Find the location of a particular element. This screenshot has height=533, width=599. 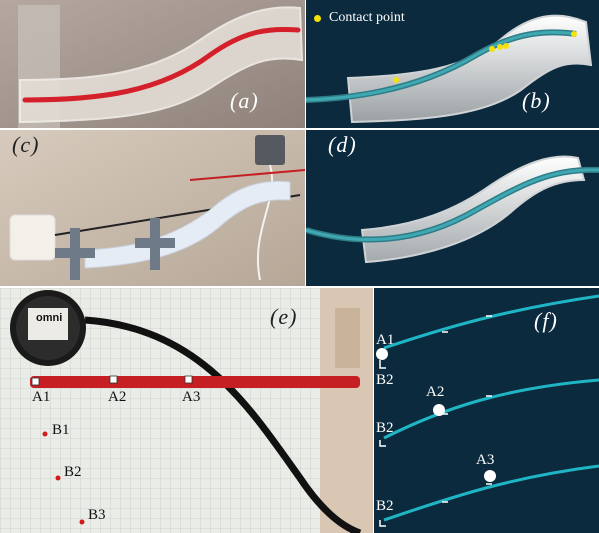

panel-c: (c) is located at coordinates (152, 208).